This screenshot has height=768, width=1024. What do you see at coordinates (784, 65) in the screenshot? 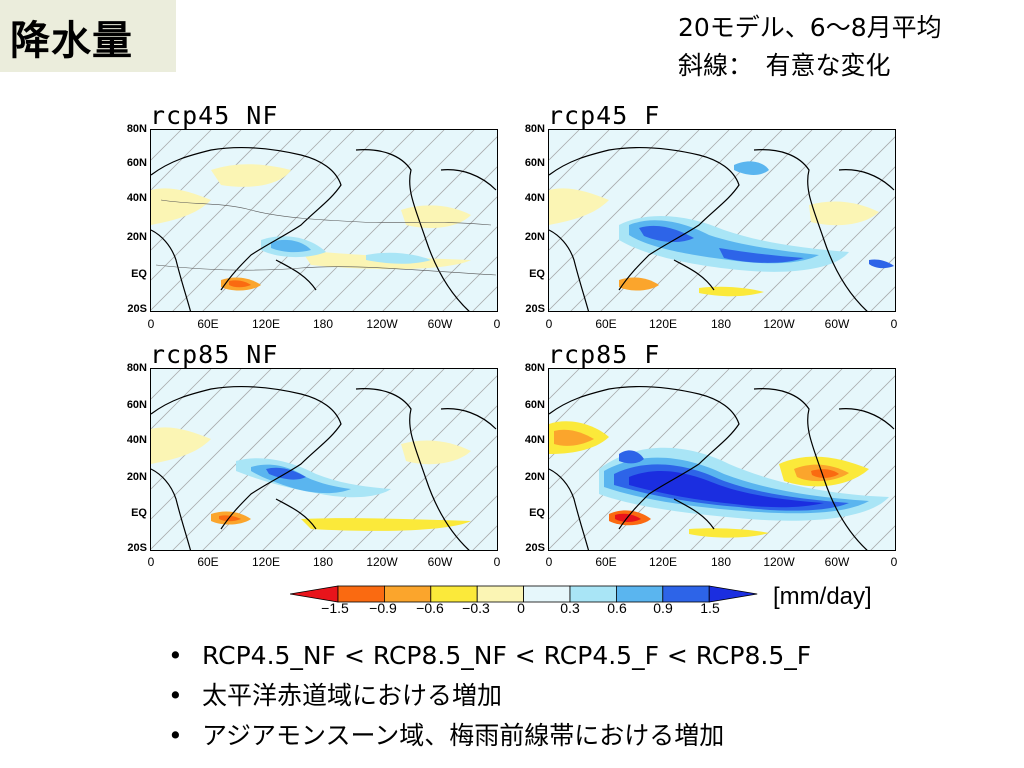
I see `note-hatching: 斜線： 有意な変化` at bounding box center [784, 65].